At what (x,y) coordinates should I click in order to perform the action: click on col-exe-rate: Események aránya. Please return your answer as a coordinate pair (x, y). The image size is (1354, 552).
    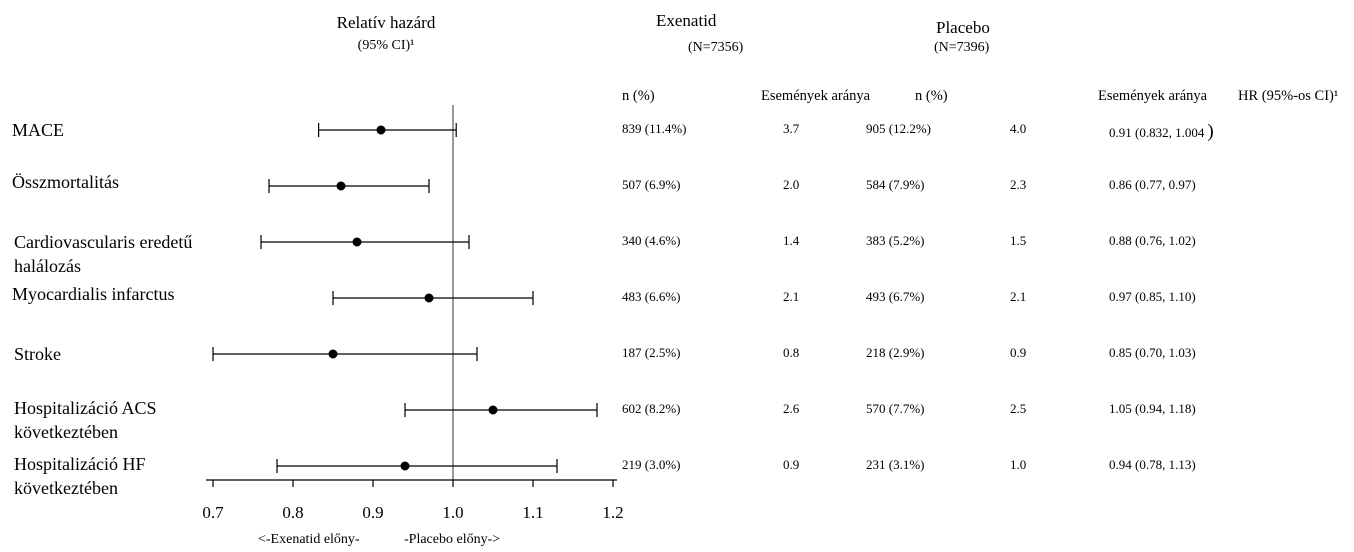
    Looking at the image, I should click on (816, 96).